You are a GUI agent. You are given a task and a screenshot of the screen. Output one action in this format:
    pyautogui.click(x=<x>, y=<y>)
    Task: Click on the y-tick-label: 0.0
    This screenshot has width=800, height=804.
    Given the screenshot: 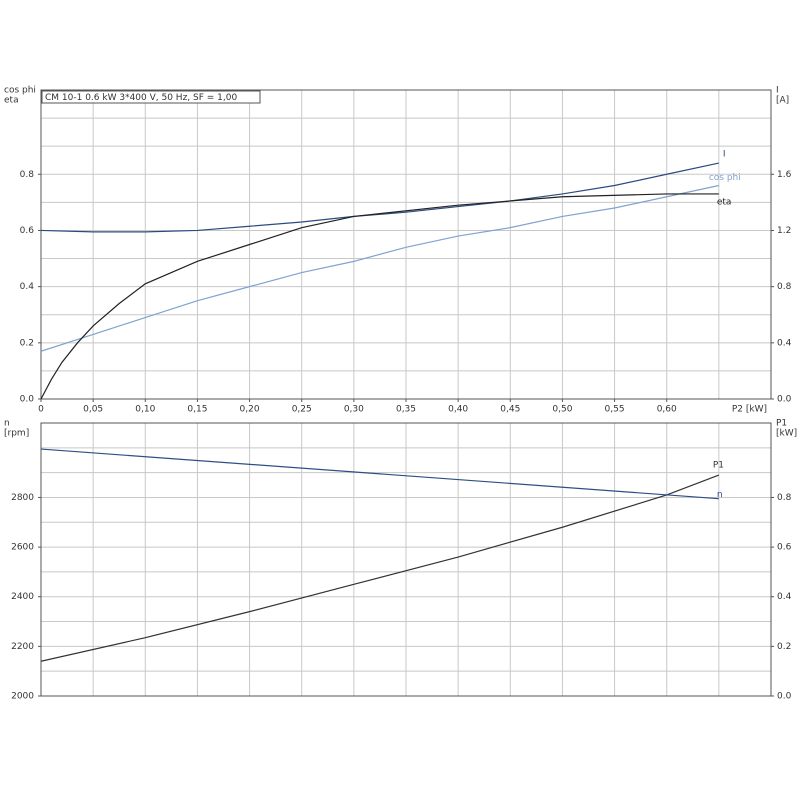 What is the action you would take?
    pyautogui.click(x=27, y=400)
    